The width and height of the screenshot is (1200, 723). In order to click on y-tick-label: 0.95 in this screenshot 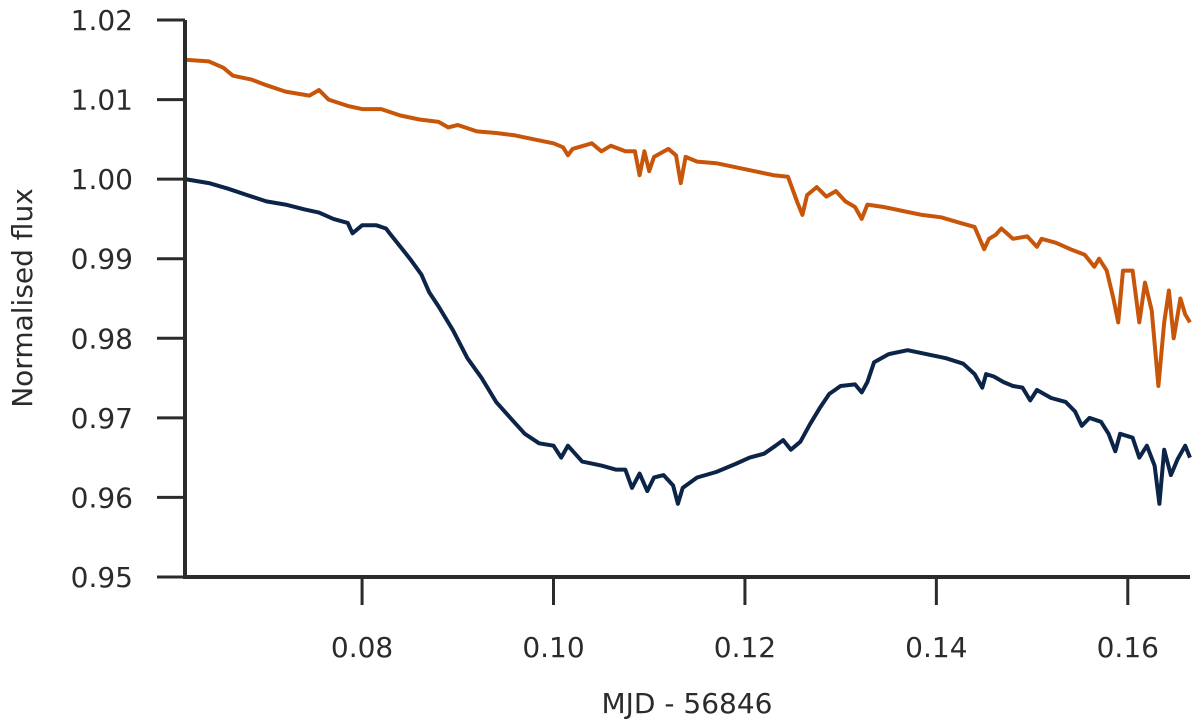, I will do `click(102, 577)`.